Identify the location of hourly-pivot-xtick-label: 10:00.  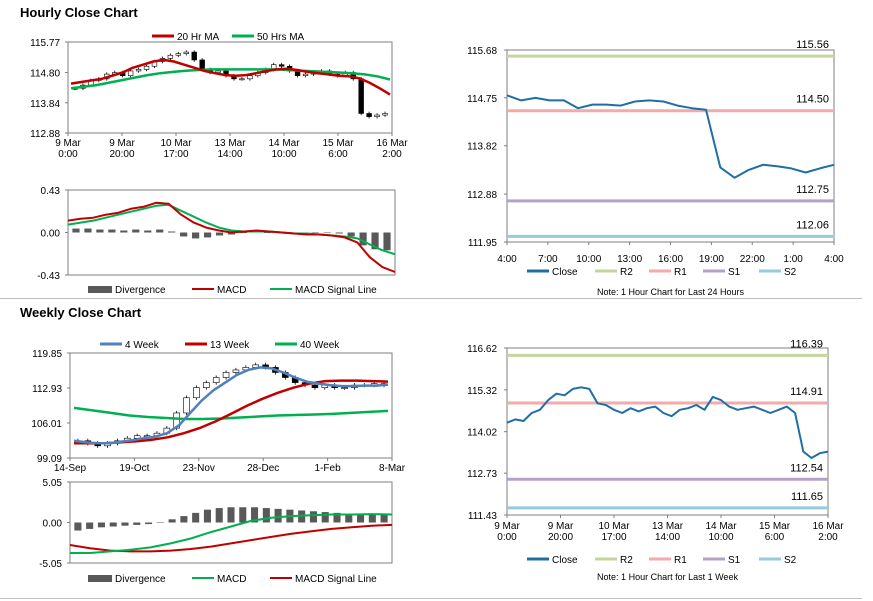
(588, 259).